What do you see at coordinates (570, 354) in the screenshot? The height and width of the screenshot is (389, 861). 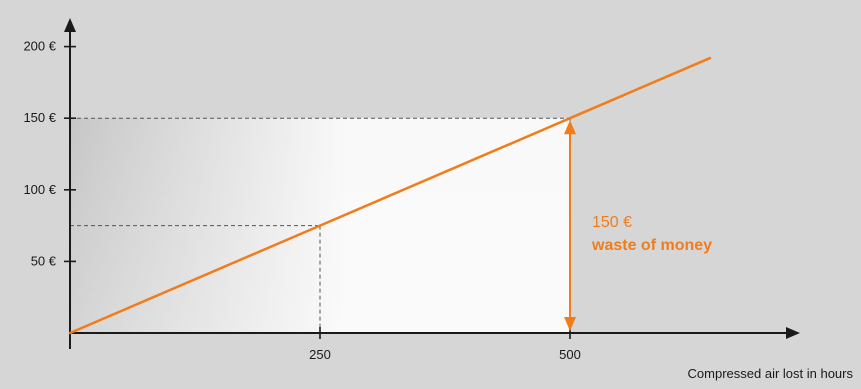 I see `x-tick-label: 500` at bounding box center [570, 354].